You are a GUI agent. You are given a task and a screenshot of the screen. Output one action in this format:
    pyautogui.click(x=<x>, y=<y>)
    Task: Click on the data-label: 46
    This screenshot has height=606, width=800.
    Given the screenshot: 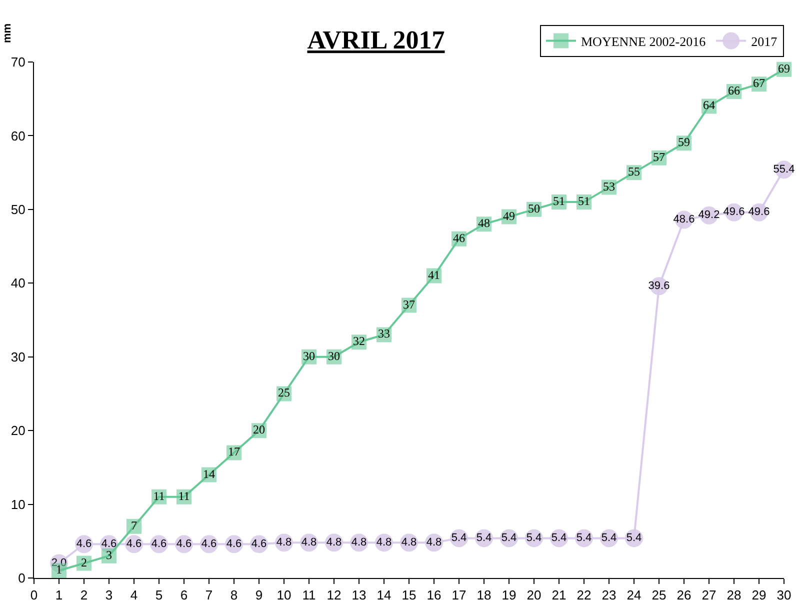 What is the action you would take?
    pyautogui.click(x=459, y=237)
    